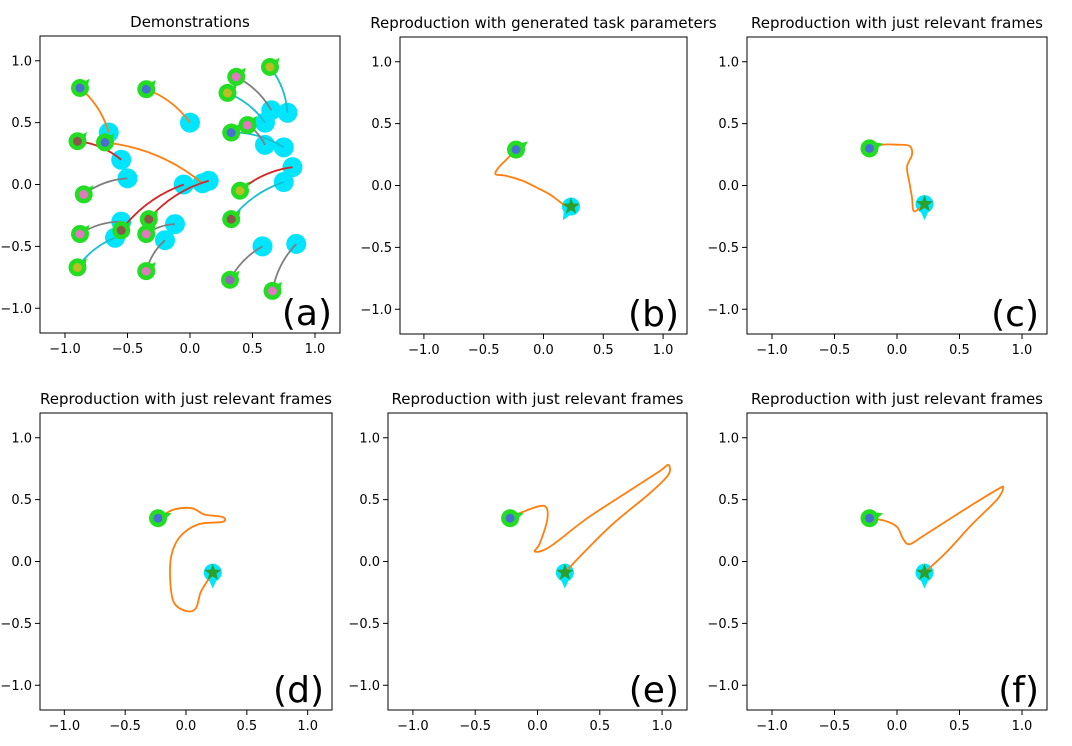  I want to click on panel-label: (d), so click(298, 690).